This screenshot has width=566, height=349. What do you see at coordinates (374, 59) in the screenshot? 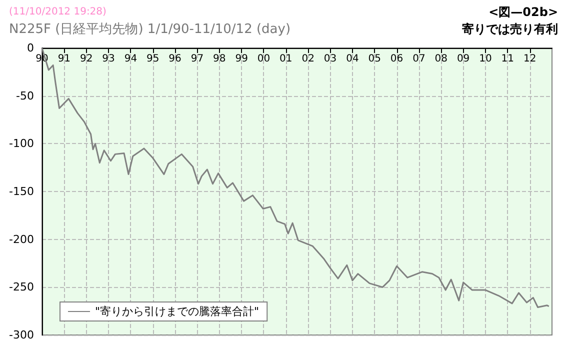
I see `x-tick-label: 05` at bounding box center [374, 59].